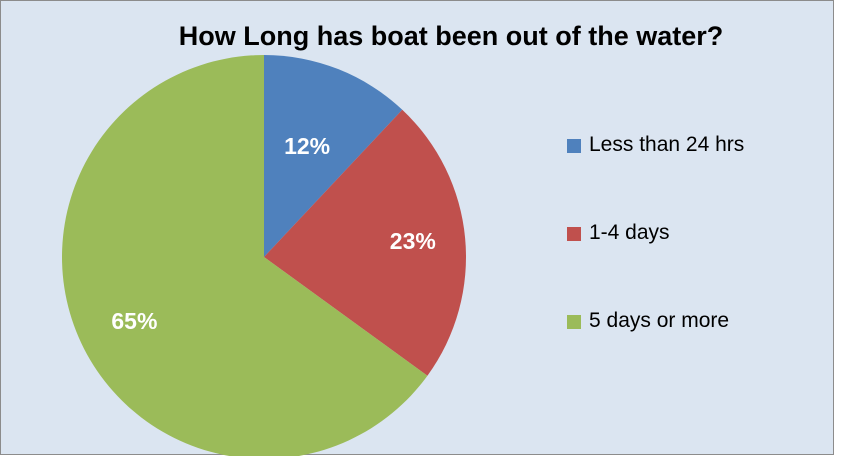 Image resolution: width=842 pixels, height=463 pixels. Describe the element at coordinates (307, 146) in the screenshot. I see `data-label-less-than-24-hrs: 12%` at that location.